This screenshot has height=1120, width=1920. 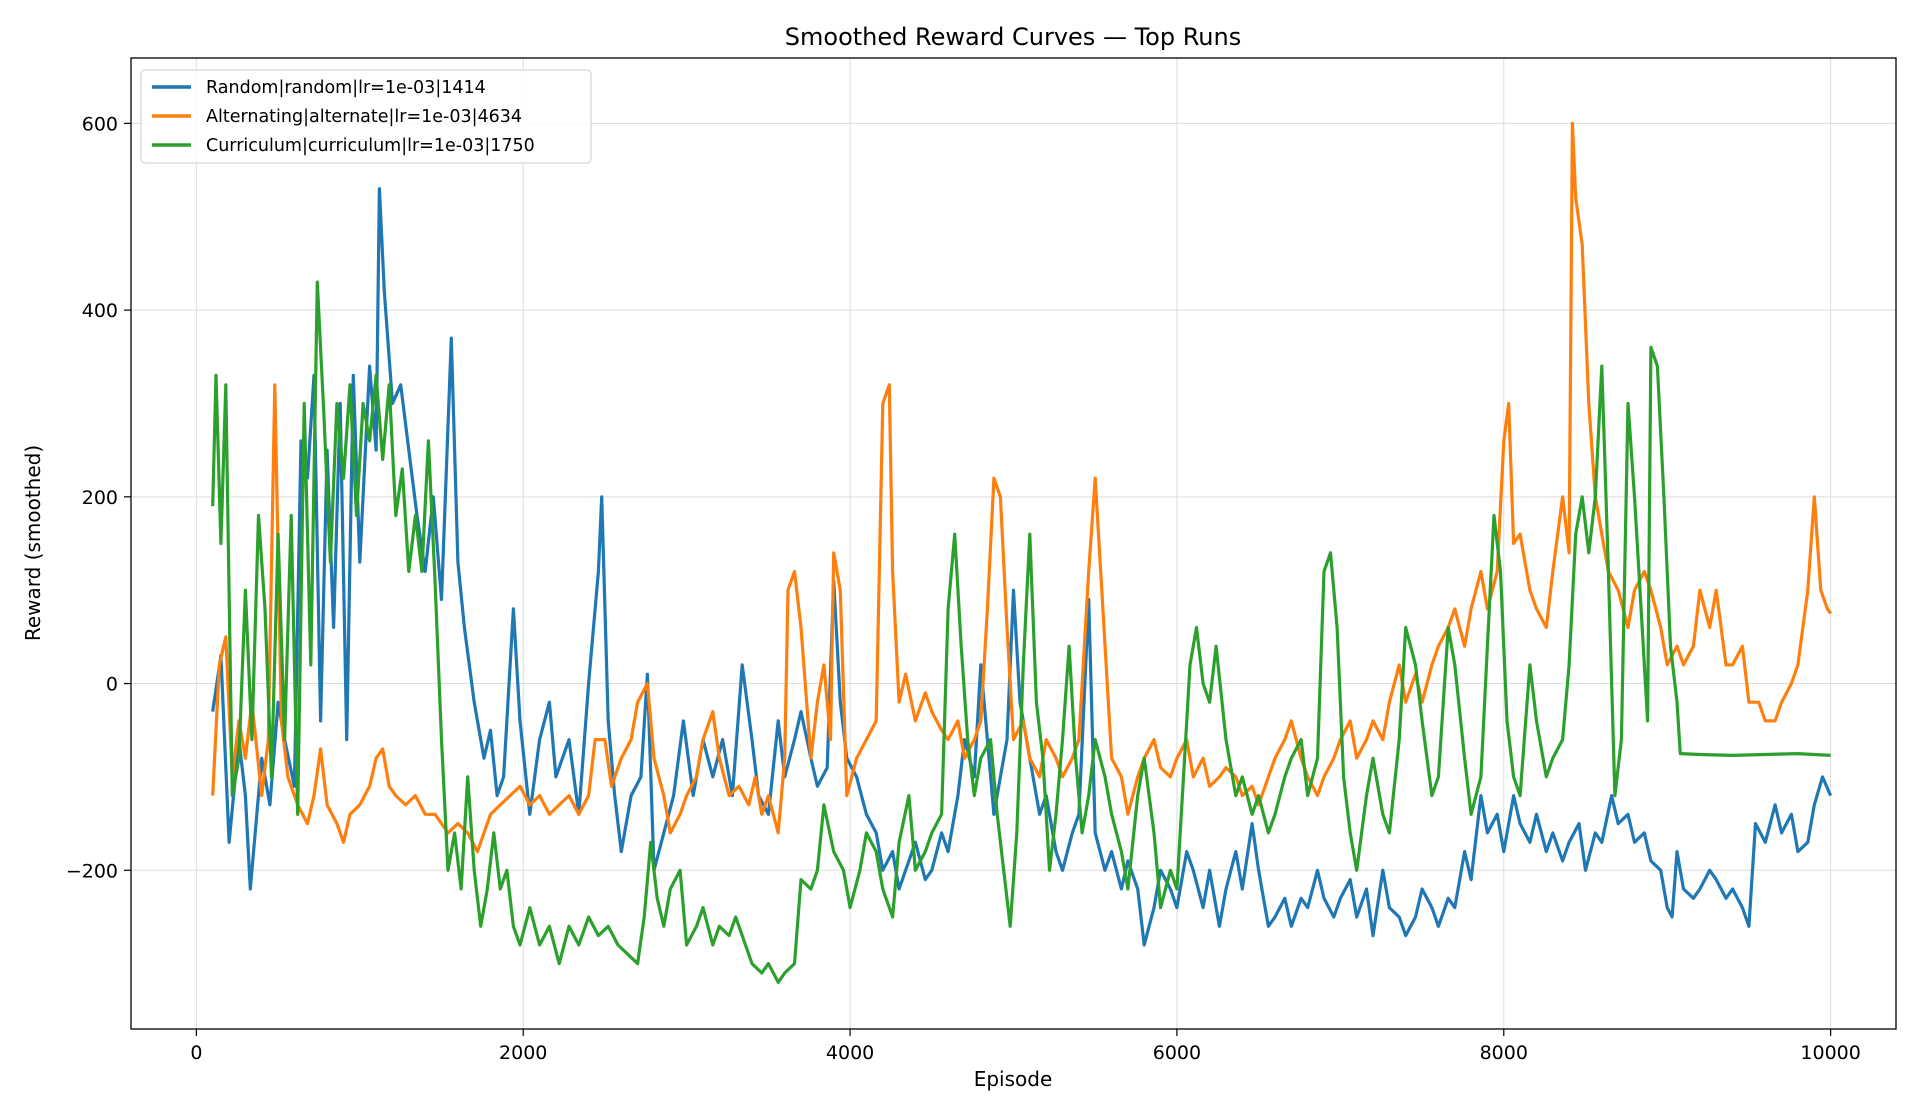 I want to click on chart-title: Smoothed Reward Curves — Top Runs, so click(x=1013, y=37).